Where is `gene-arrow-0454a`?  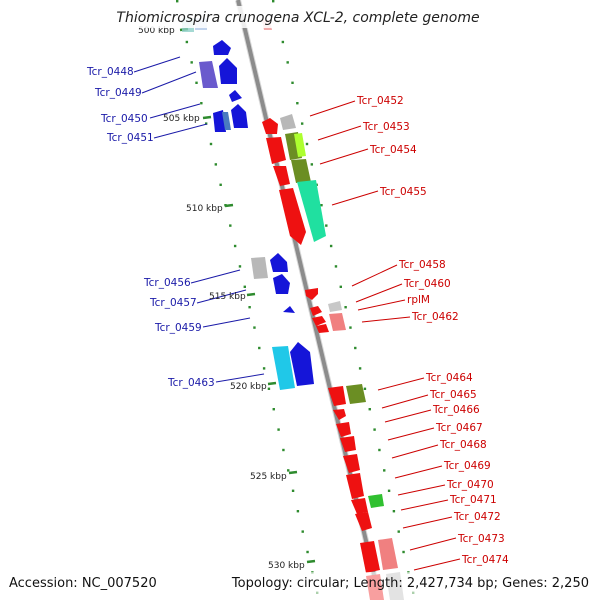
gene-arrow-0454a is located at coordinates (276, 150).